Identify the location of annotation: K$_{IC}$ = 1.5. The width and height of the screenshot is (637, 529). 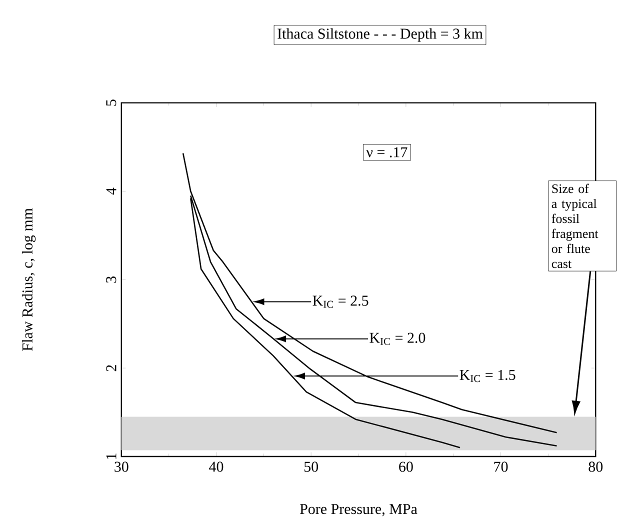
(488, 376).